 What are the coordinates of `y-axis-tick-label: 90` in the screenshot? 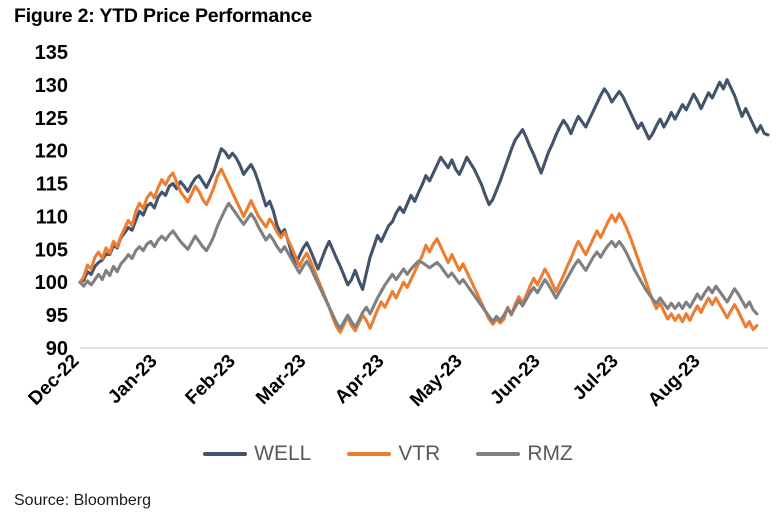 It's located at (57, 349).